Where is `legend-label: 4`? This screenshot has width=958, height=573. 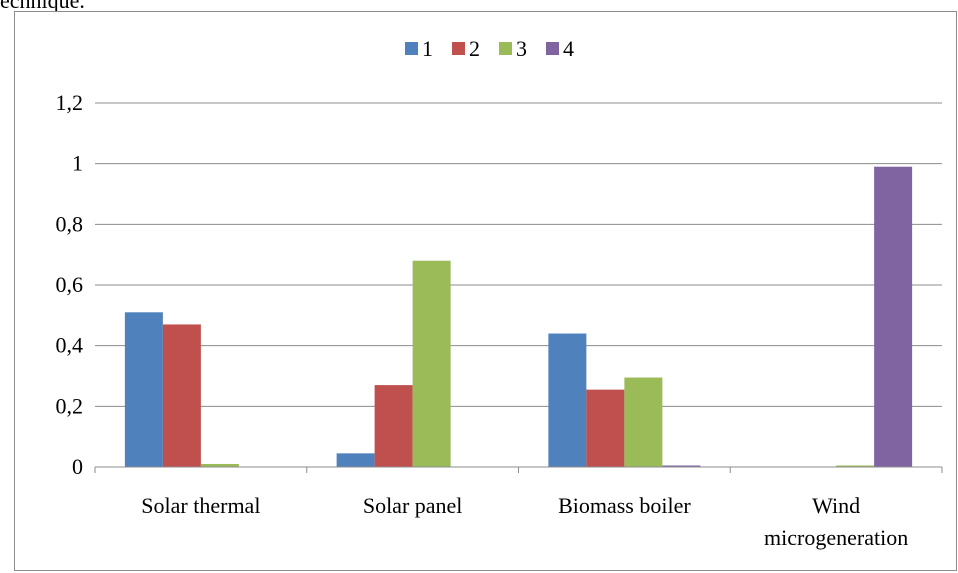 legend-label: 4 is located at coordinates (568, 48).